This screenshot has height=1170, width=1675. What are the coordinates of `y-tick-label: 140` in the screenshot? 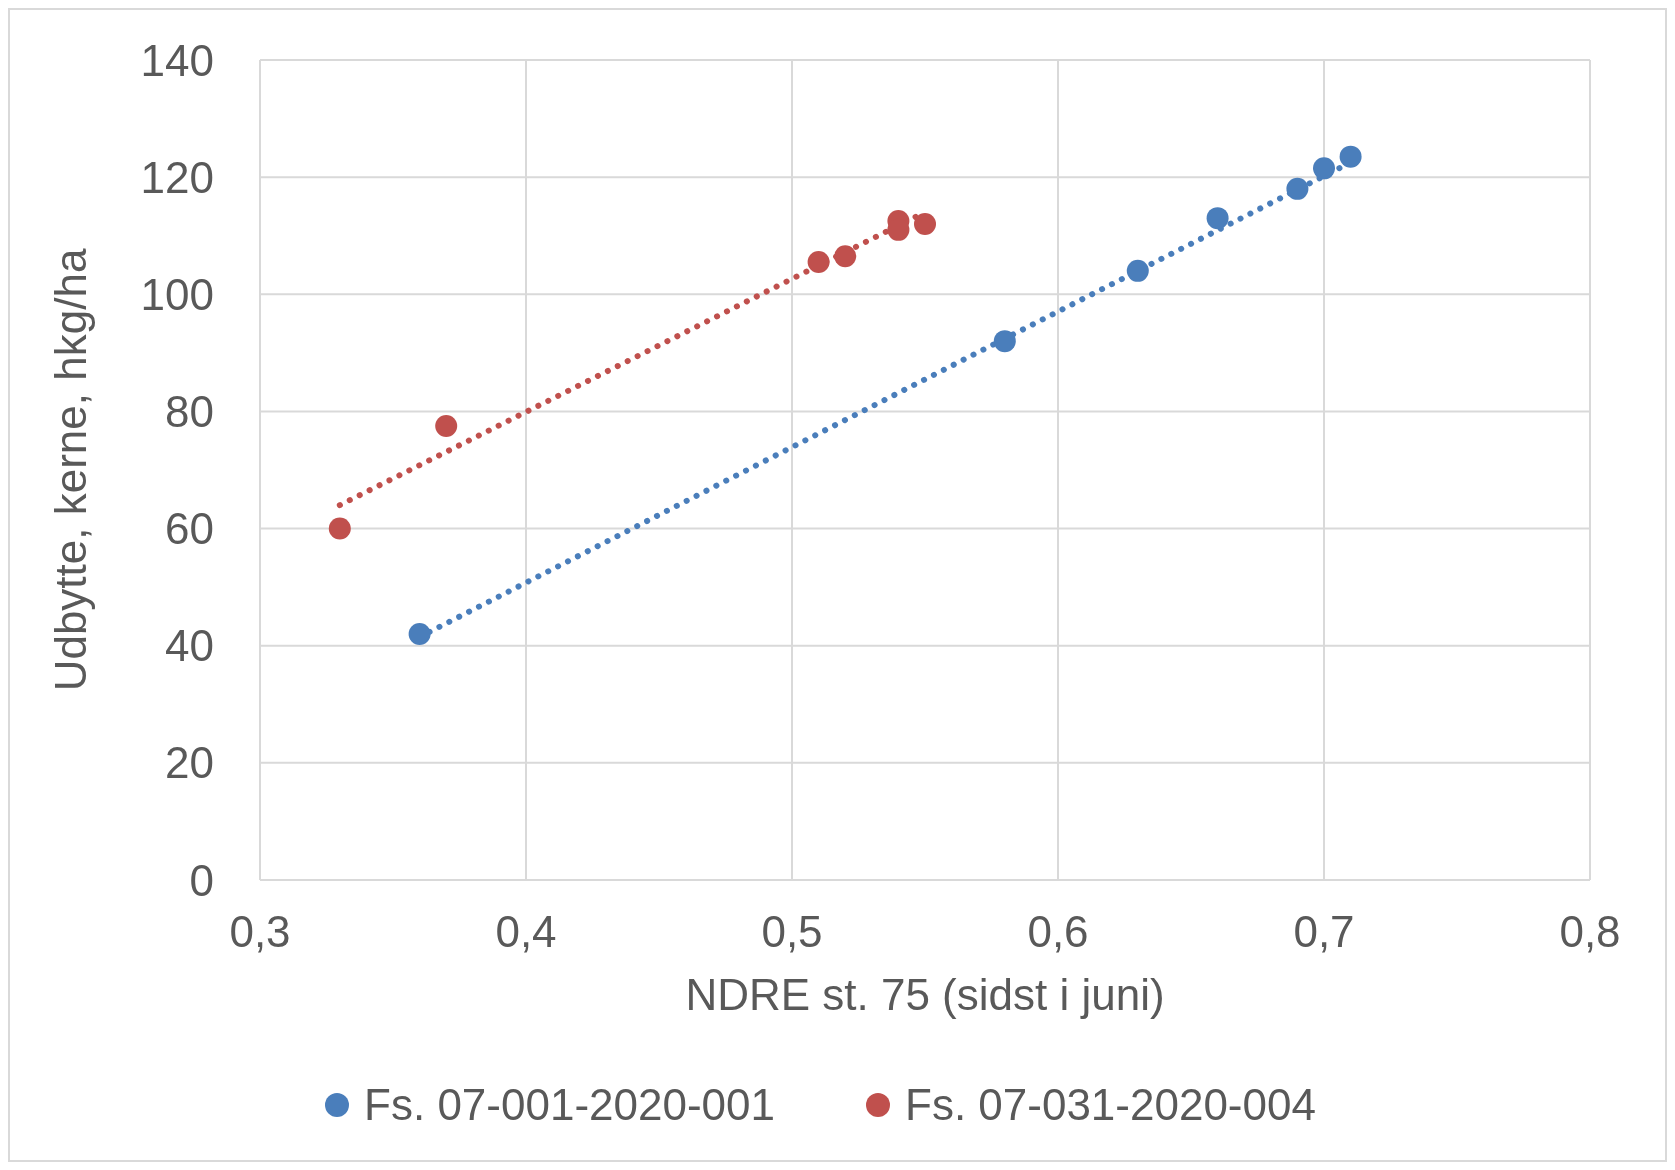 It's located at (177, 60).